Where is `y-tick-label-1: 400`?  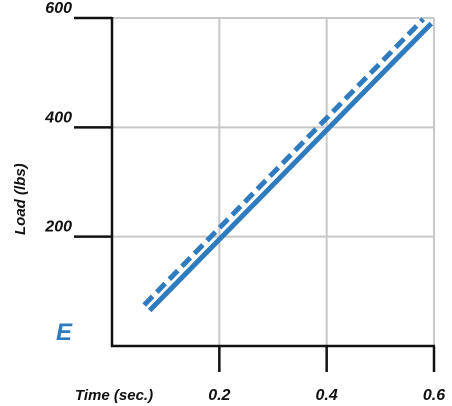
y-tick-label-1: 400 is located at coordinates (58, 117).